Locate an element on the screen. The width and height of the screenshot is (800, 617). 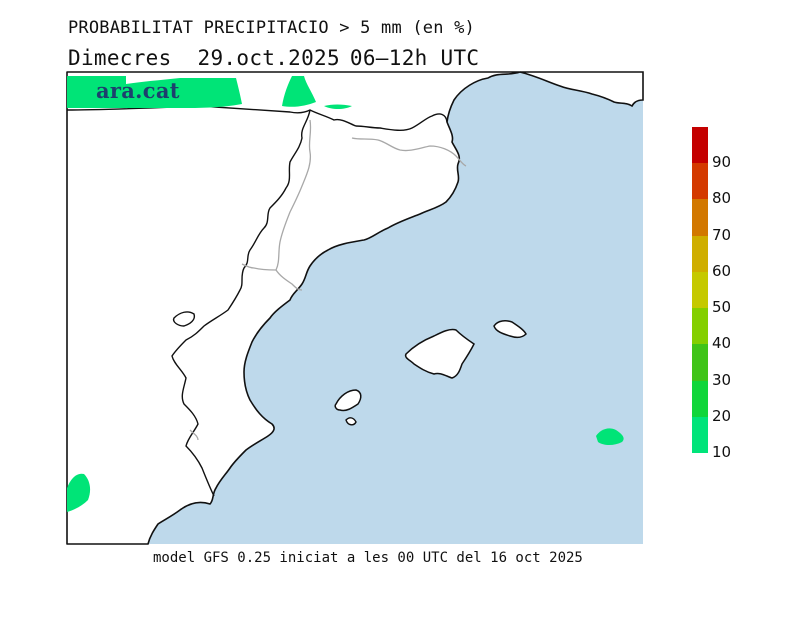
legend-label: 70 is located at coordinates (722, 234).